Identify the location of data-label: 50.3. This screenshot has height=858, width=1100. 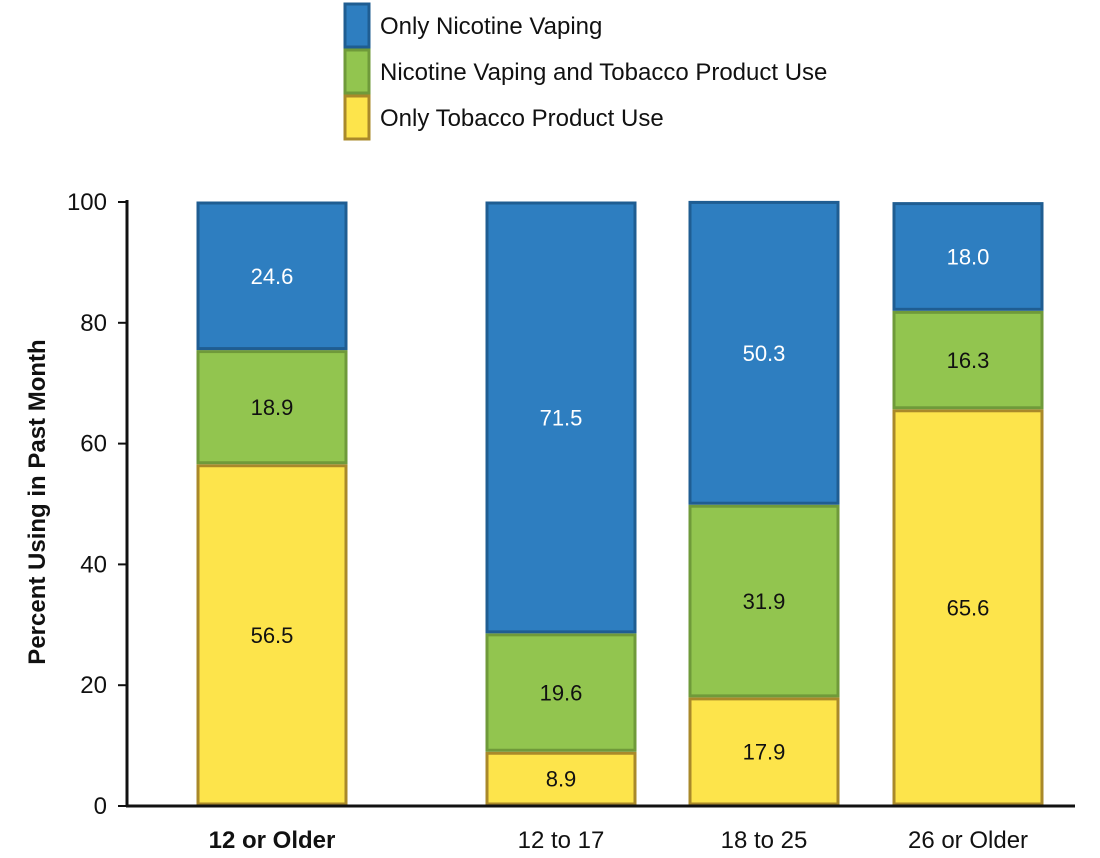
(764, 353).